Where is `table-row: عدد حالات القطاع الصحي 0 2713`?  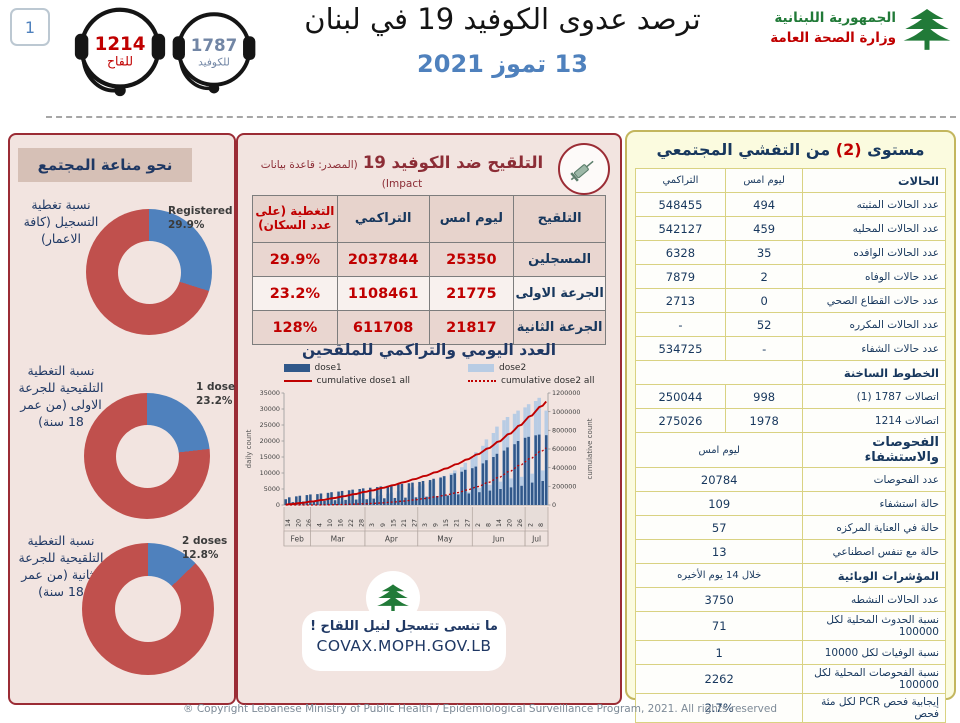
table-row: عدد حالات القطاع الصحي 0 2713 is located at coordinates (791, 301).